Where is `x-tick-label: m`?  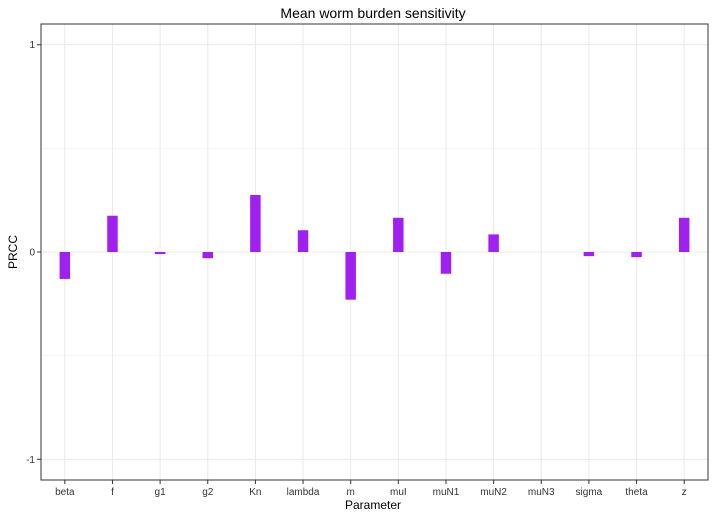
x-tick-label: m is located at coordinates (351, 492).